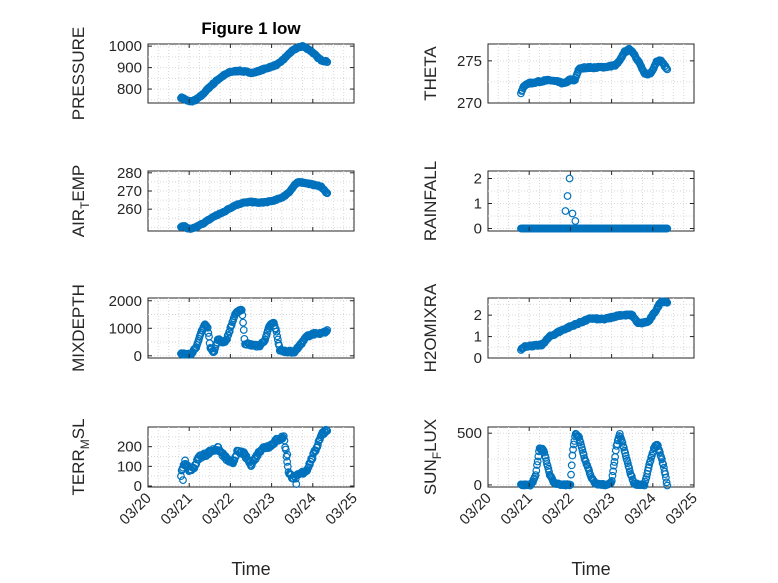 This screenshot has width=778, height=583. I want to click on y-axis-label: H2OMIXRA, so click(430, 327).